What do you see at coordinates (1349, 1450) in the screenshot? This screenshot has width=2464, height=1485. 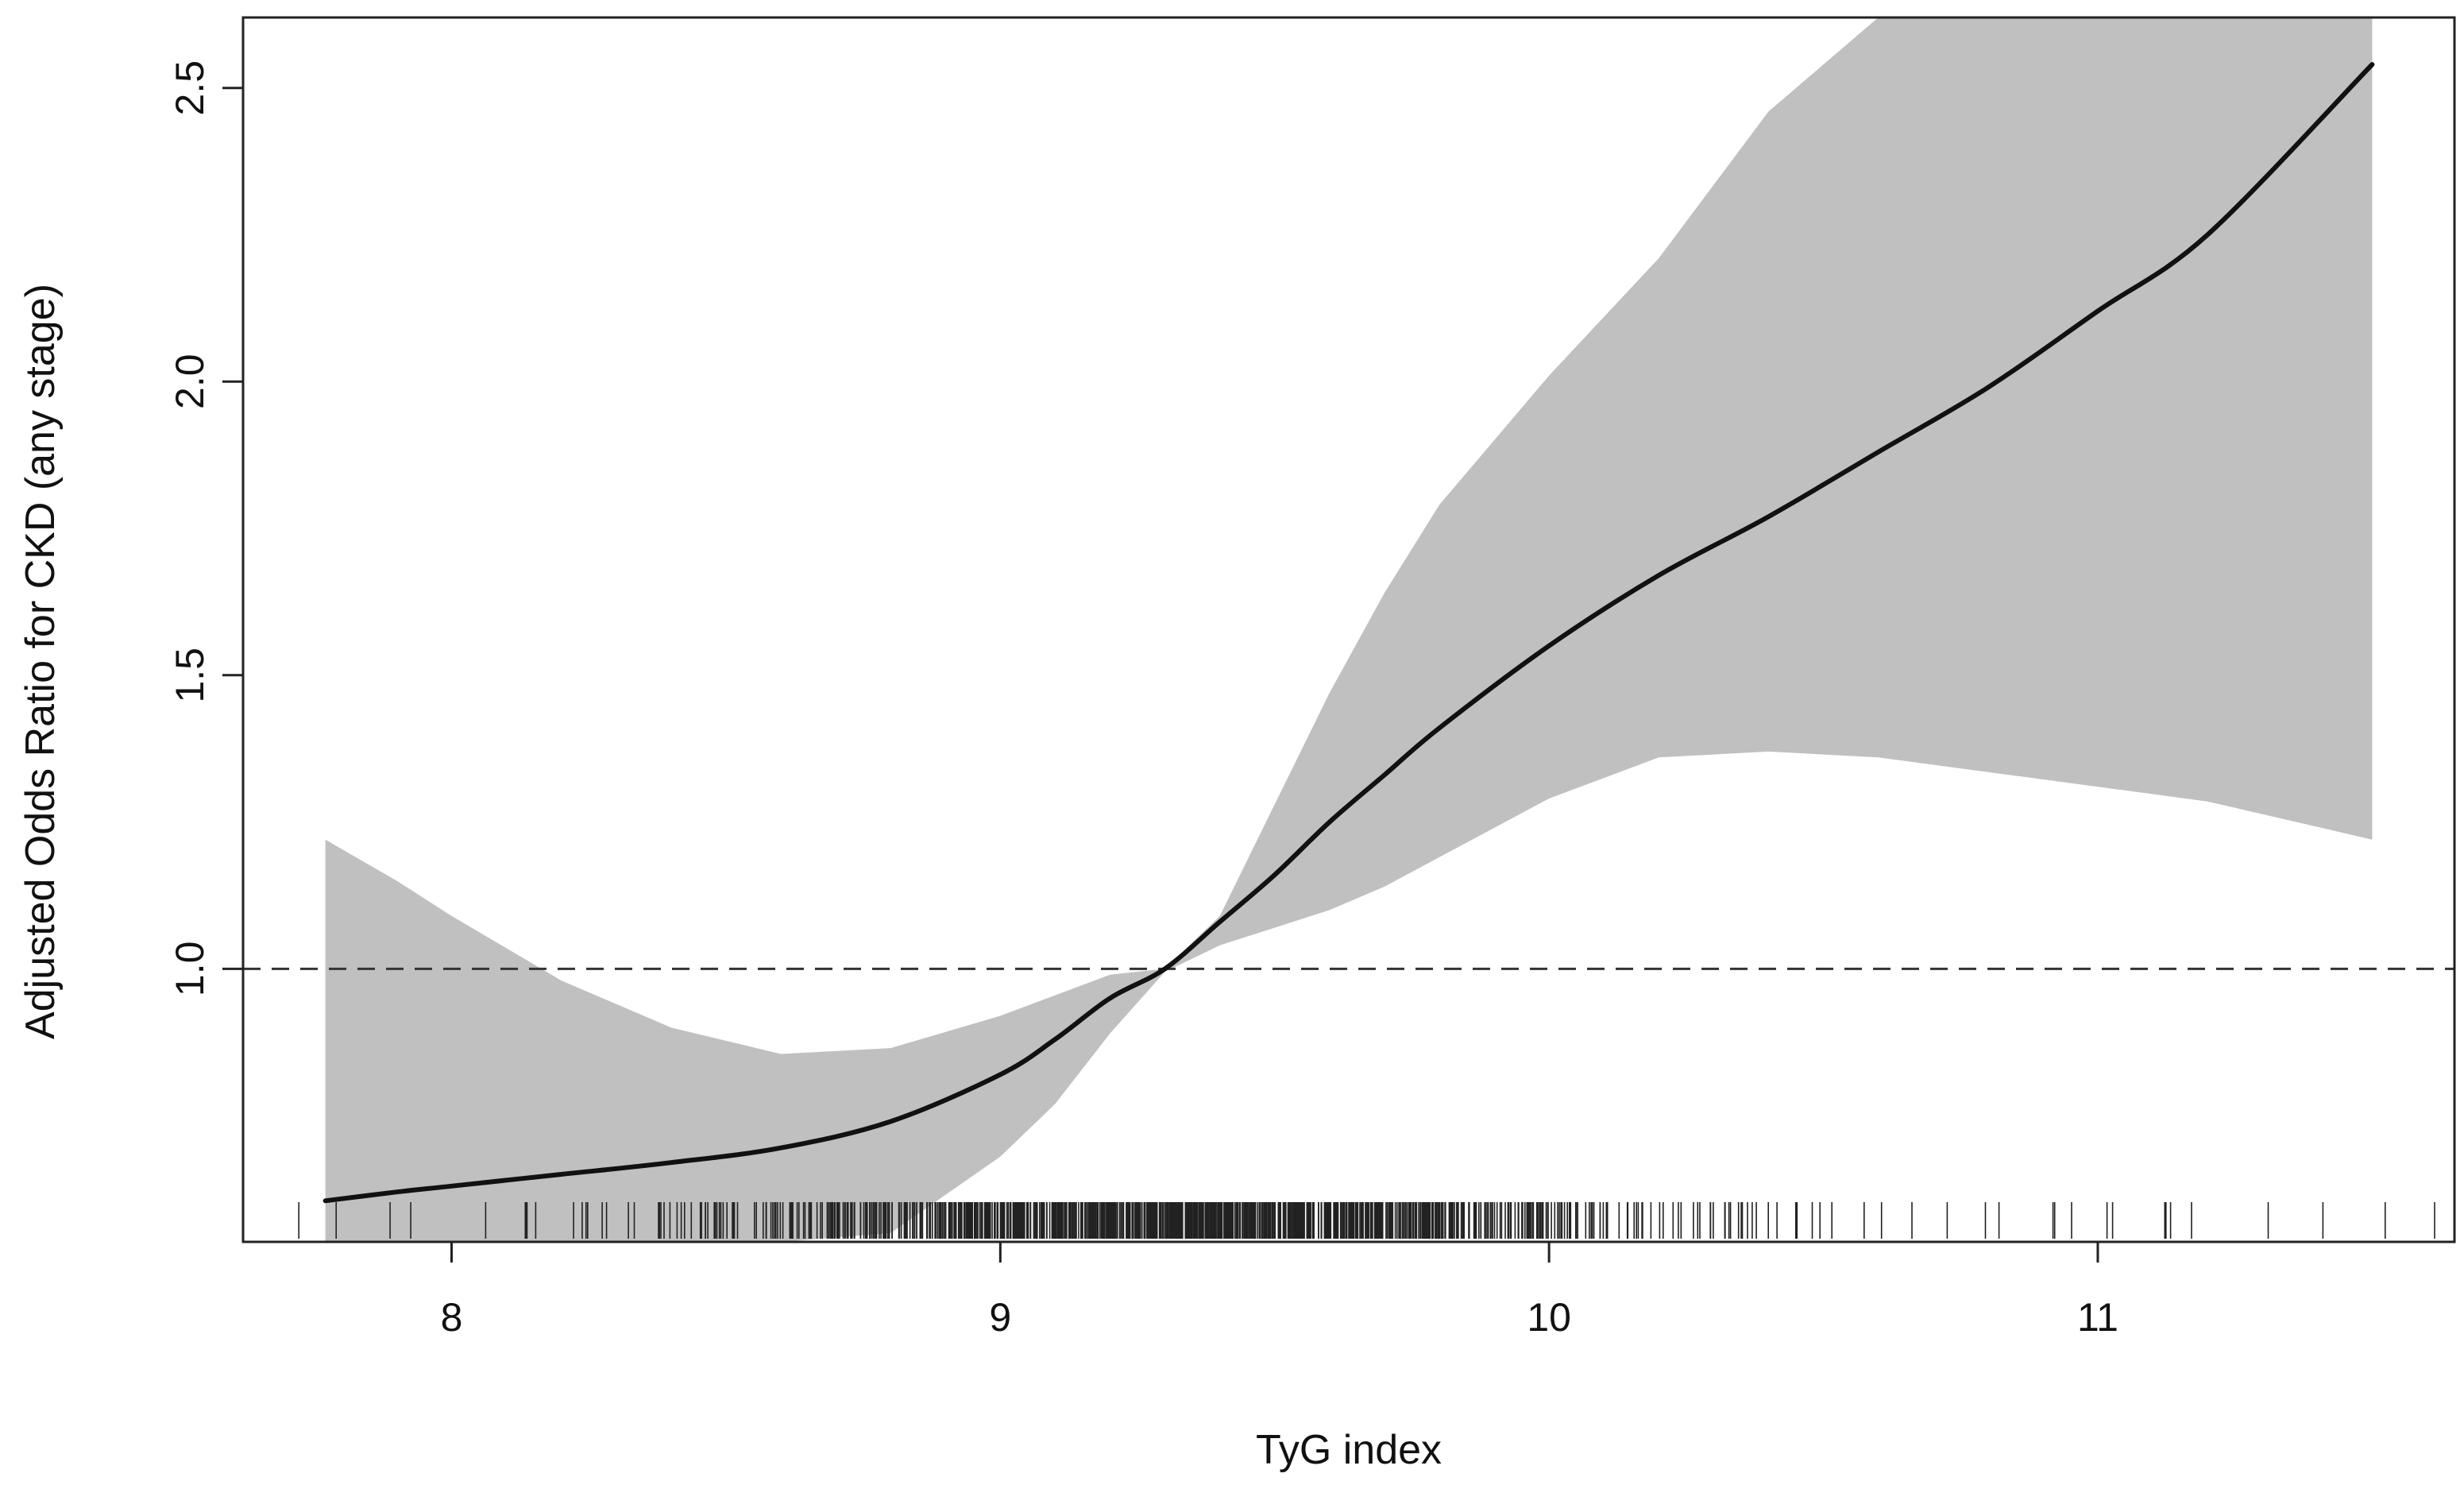 I see `x-axis-title: TyG index` at bounding box center [1349, 1450].